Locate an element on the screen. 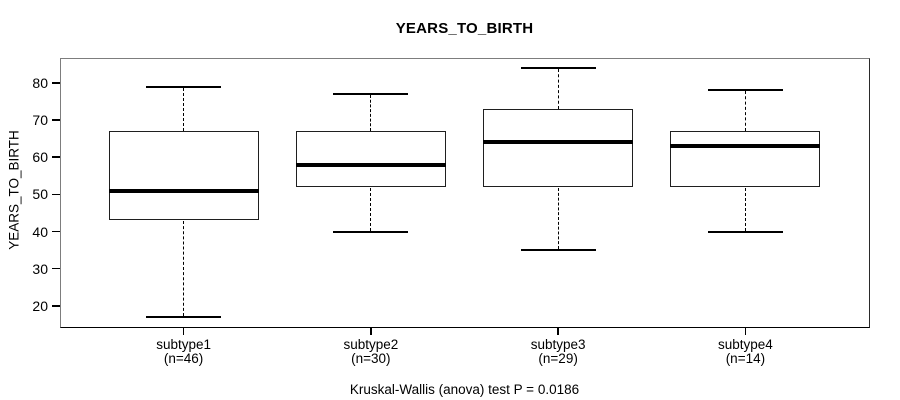 This screenshot has height=400, width=900. chart-title: YEARS_TO_BIRTH is located at coordinates (464, 28).